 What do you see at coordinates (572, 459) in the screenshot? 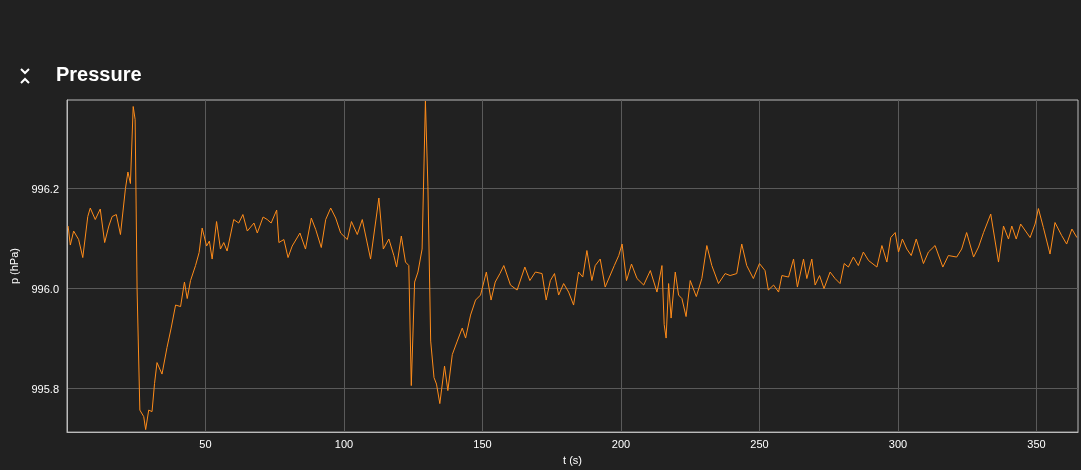
I see `x-axis-title: t (s)` at bounding box center [572, 459].